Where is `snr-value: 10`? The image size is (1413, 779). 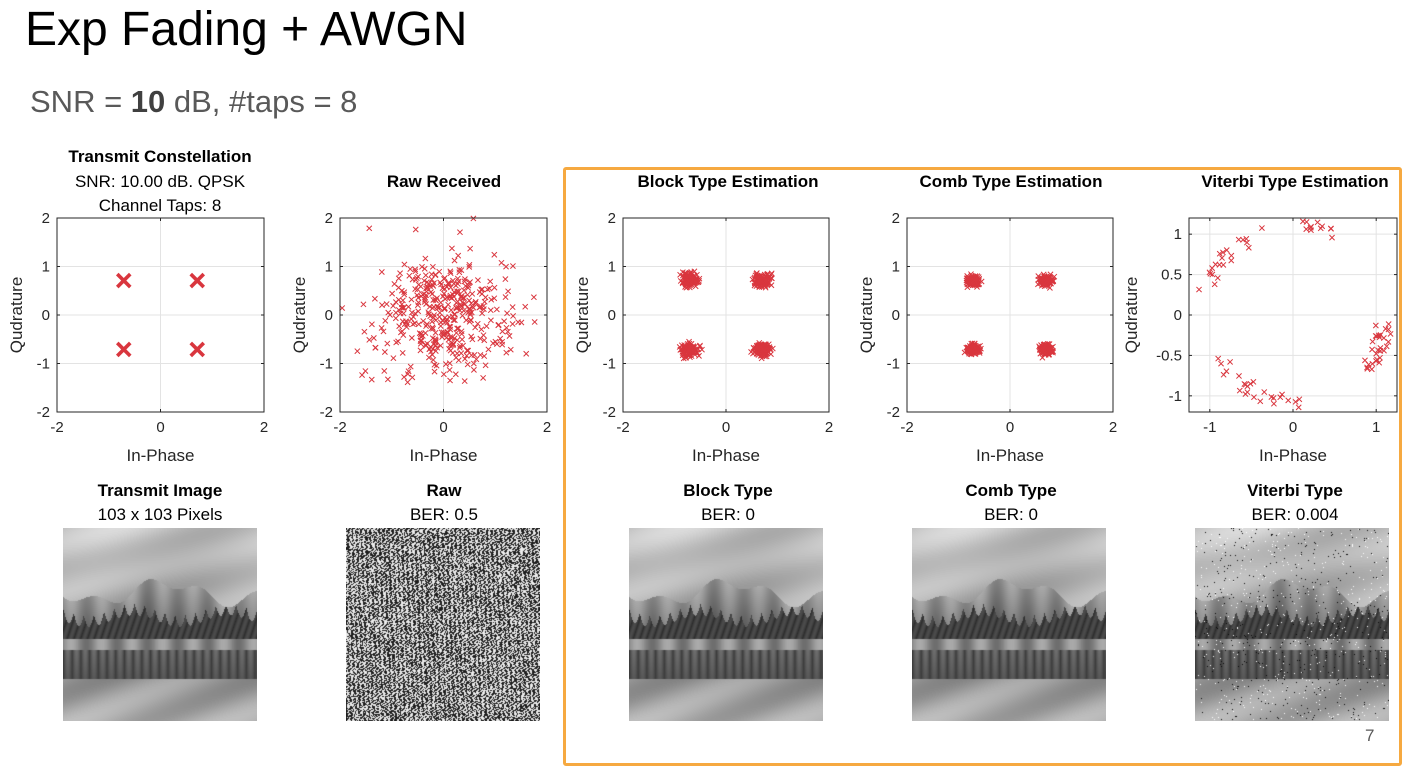
snr-value: 10 is located at coordinates (148, 101).